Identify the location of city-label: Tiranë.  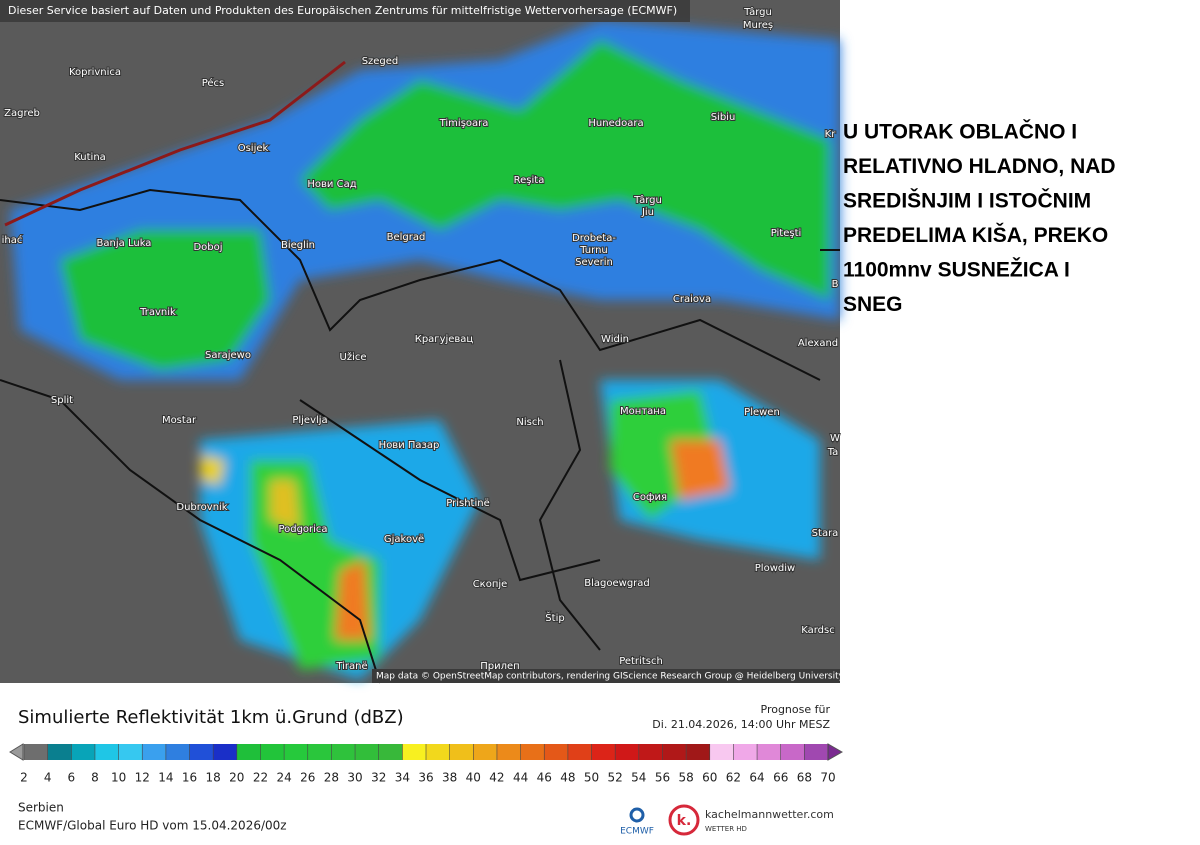
(351, 666).